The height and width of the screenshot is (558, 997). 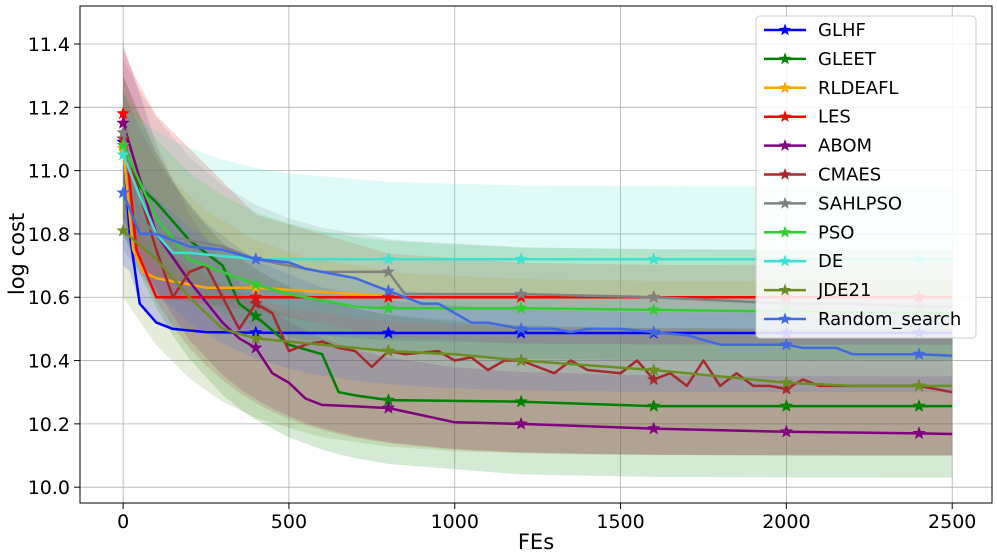 I want to click on legend-label-cmaes: CMAES, so click(x=849, y=175).